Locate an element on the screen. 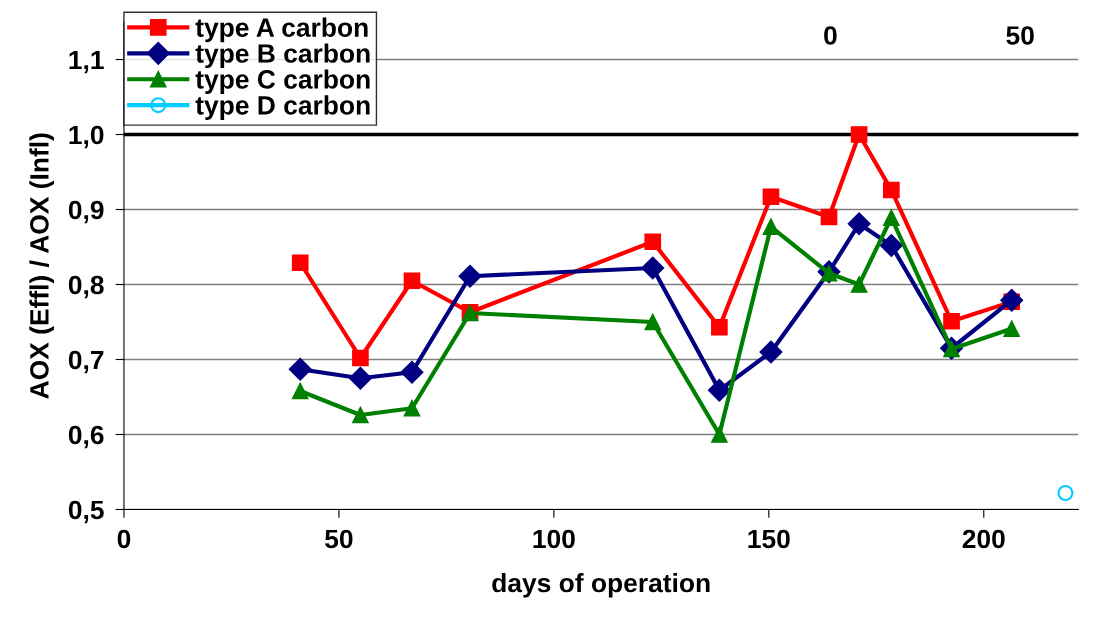  legend-label: type C carbon is located at coordinates (282, 81).